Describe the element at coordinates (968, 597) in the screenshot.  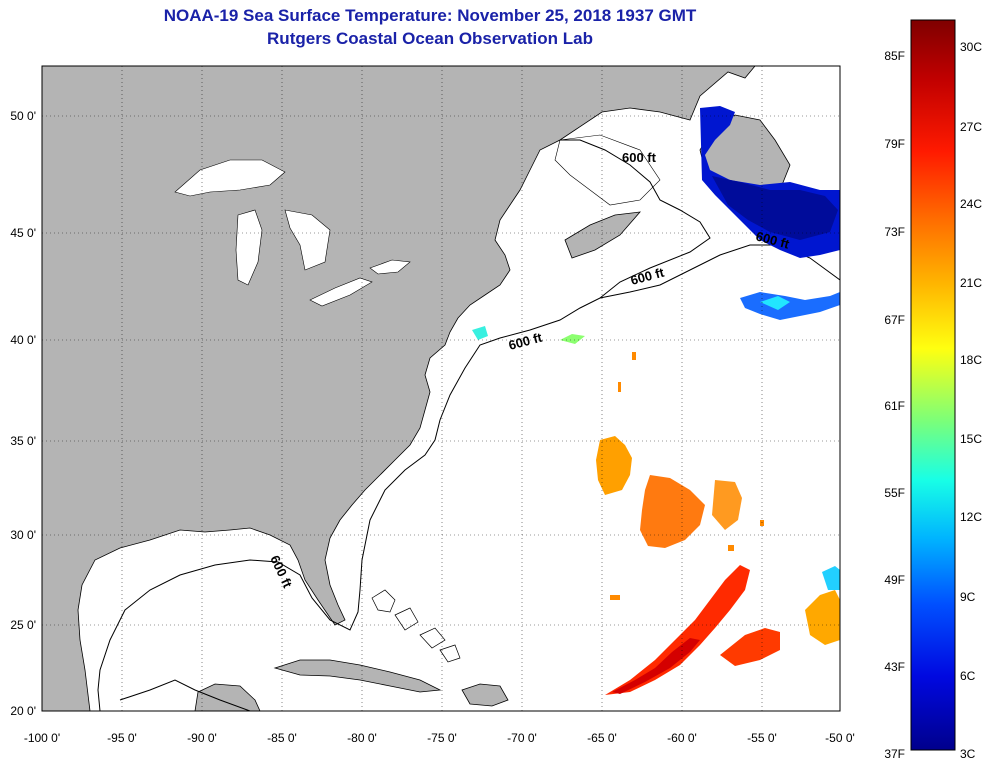
I see `colorbar-c-label: 9C` at that location.